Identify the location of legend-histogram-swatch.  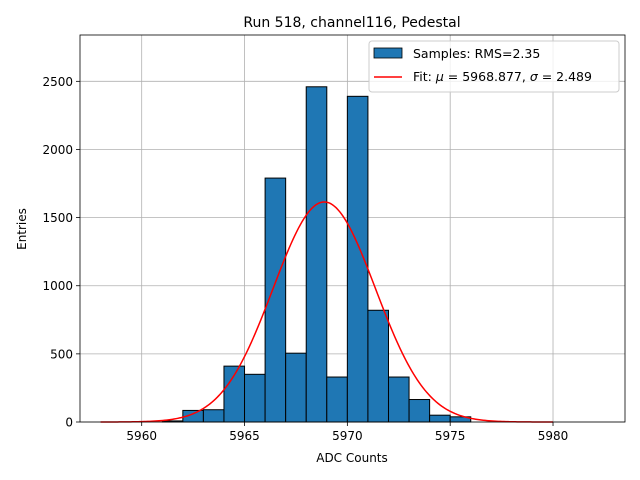
(388, 53).